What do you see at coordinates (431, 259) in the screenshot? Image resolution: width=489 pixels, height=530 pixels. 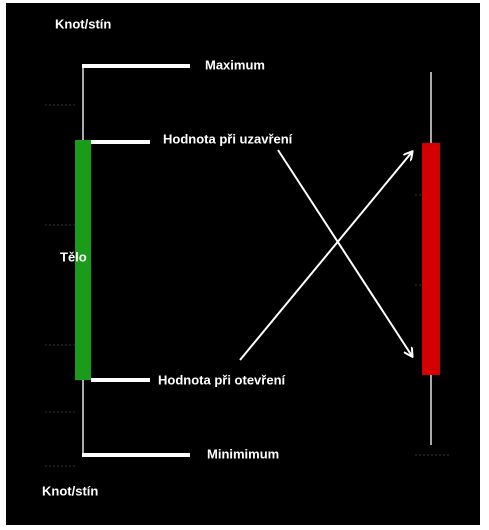 I see `red-body` at bounding box center [431, 259].